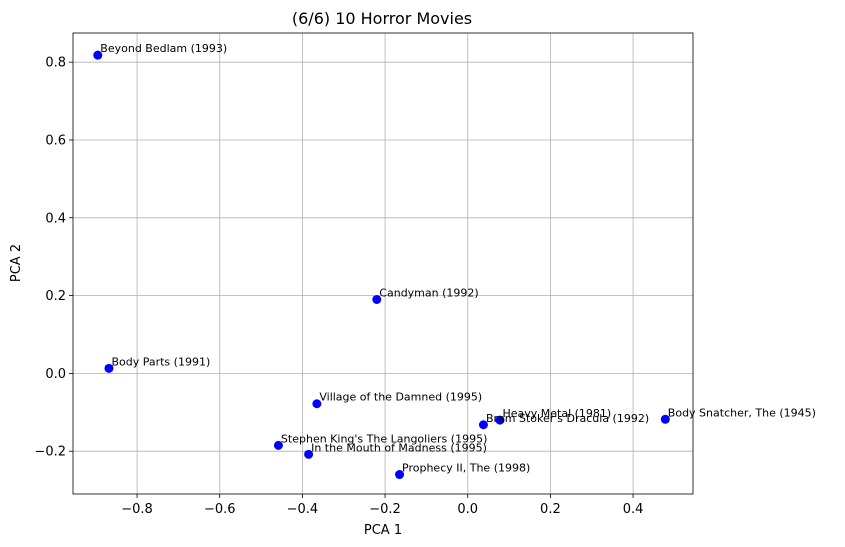  Describe the element at coordinates (383, 530) in the screenshot. I see `x-axis-label: PCA 1` at that location.